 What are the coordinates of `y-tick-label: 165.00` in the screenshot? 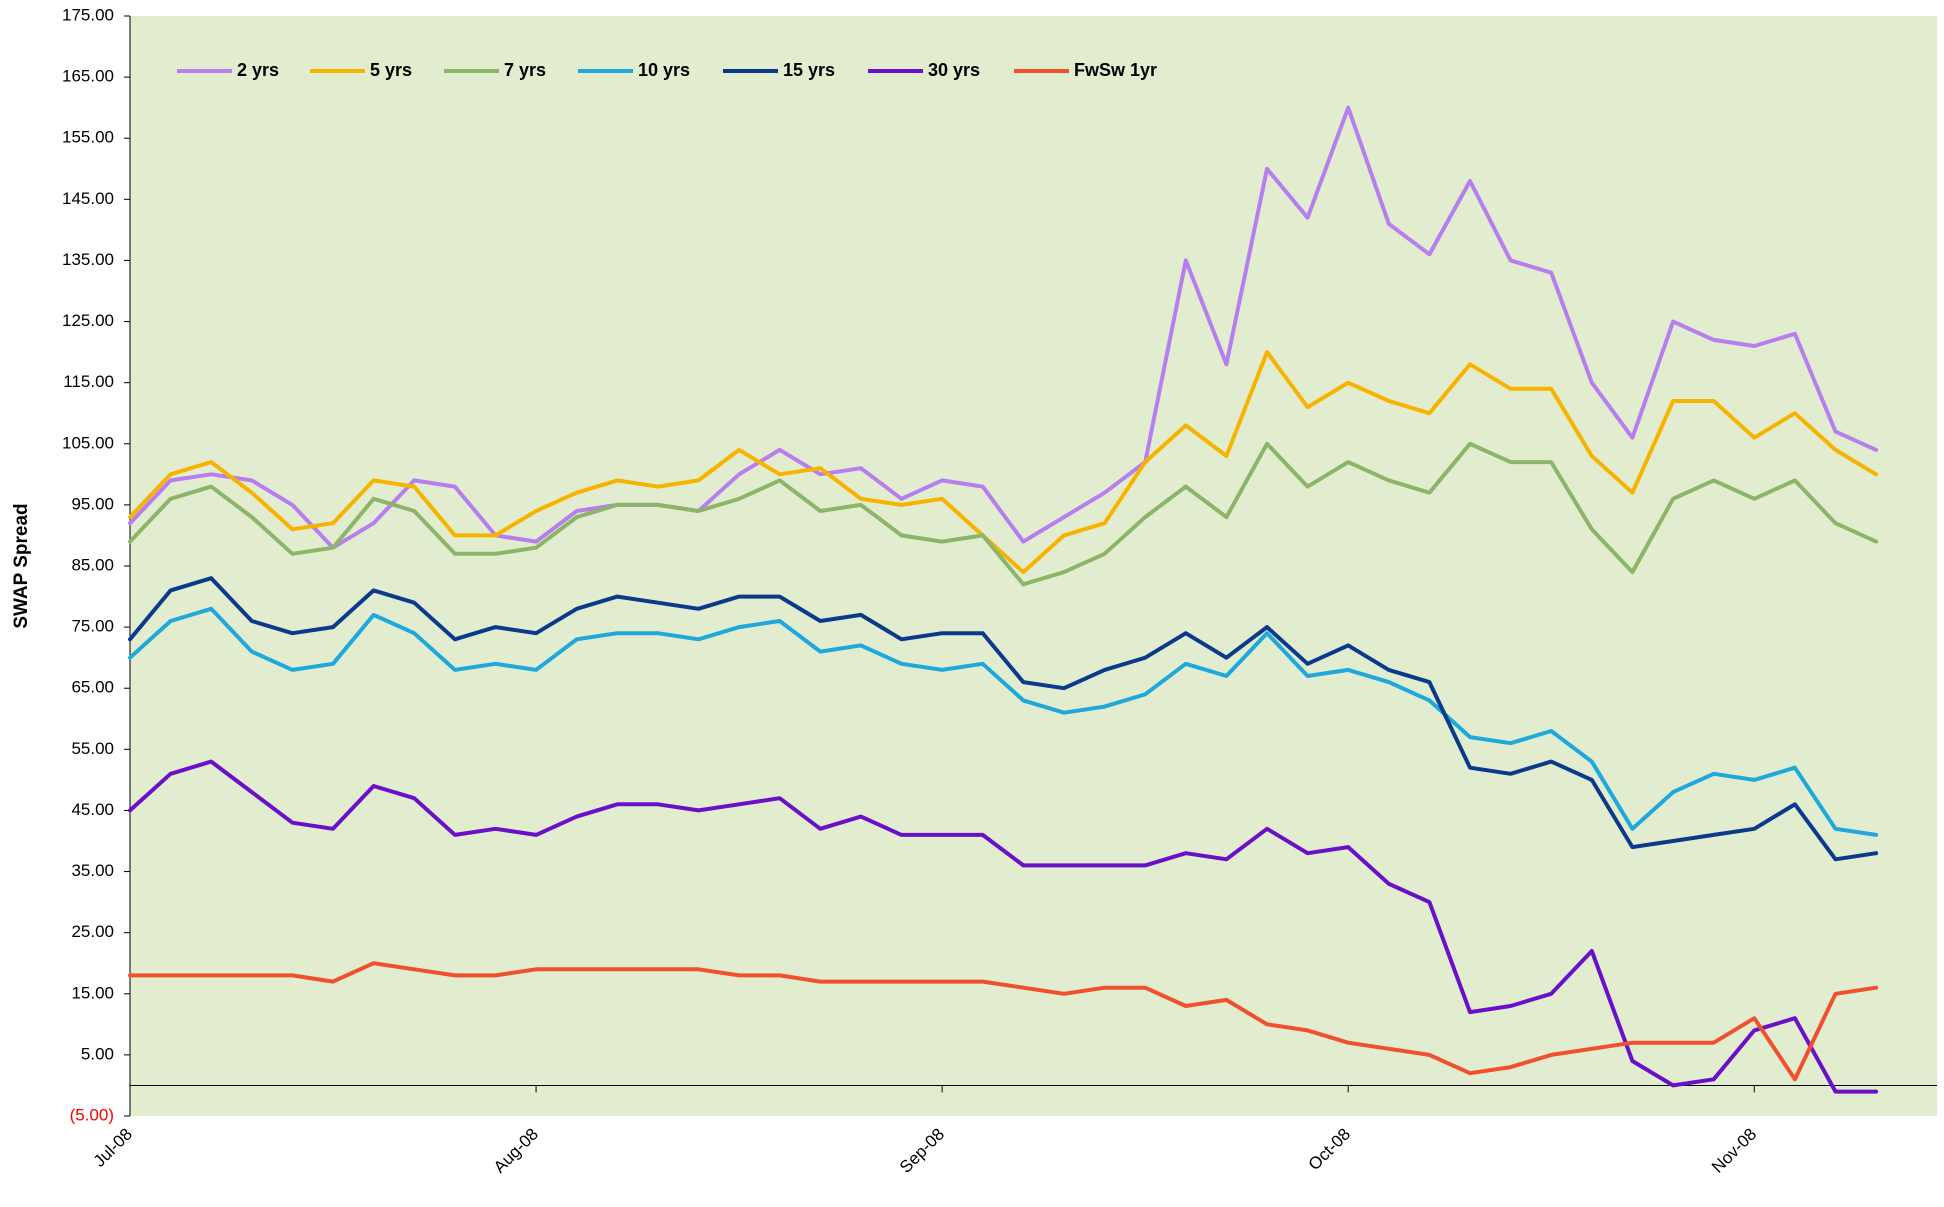 It's located at (88, 76).